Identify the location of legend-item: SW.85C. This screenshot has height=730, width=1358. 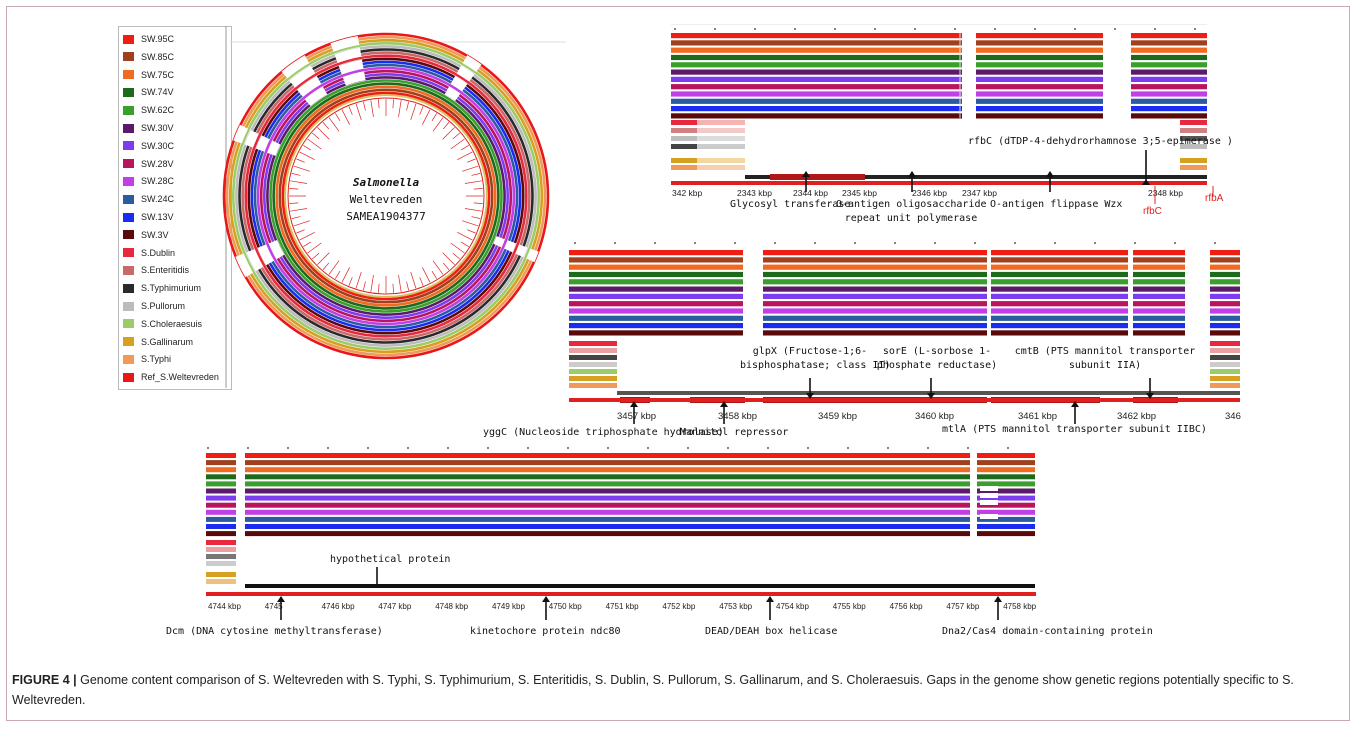
(148, 57).